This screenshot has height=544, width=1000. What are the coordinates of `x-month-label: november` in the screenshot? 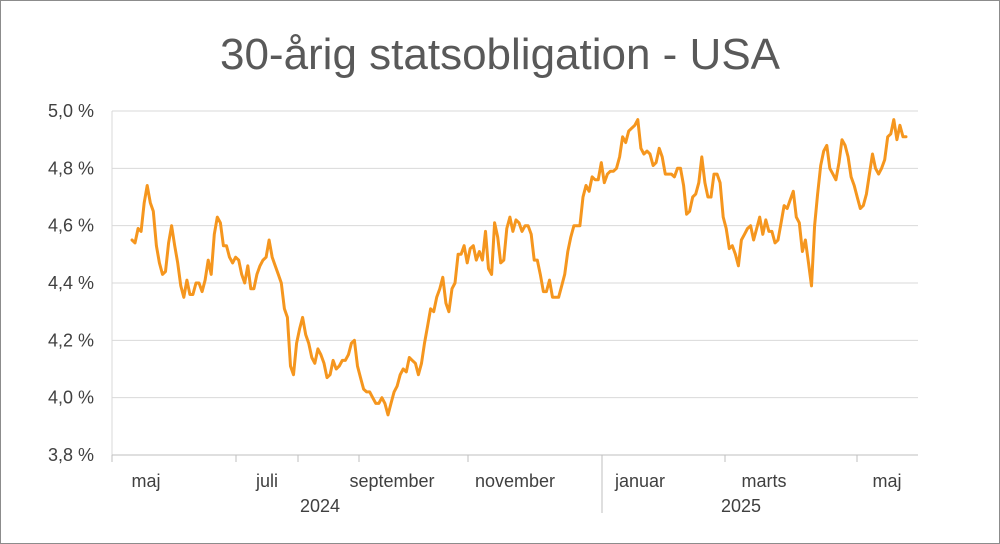 It's located at (515, 481).